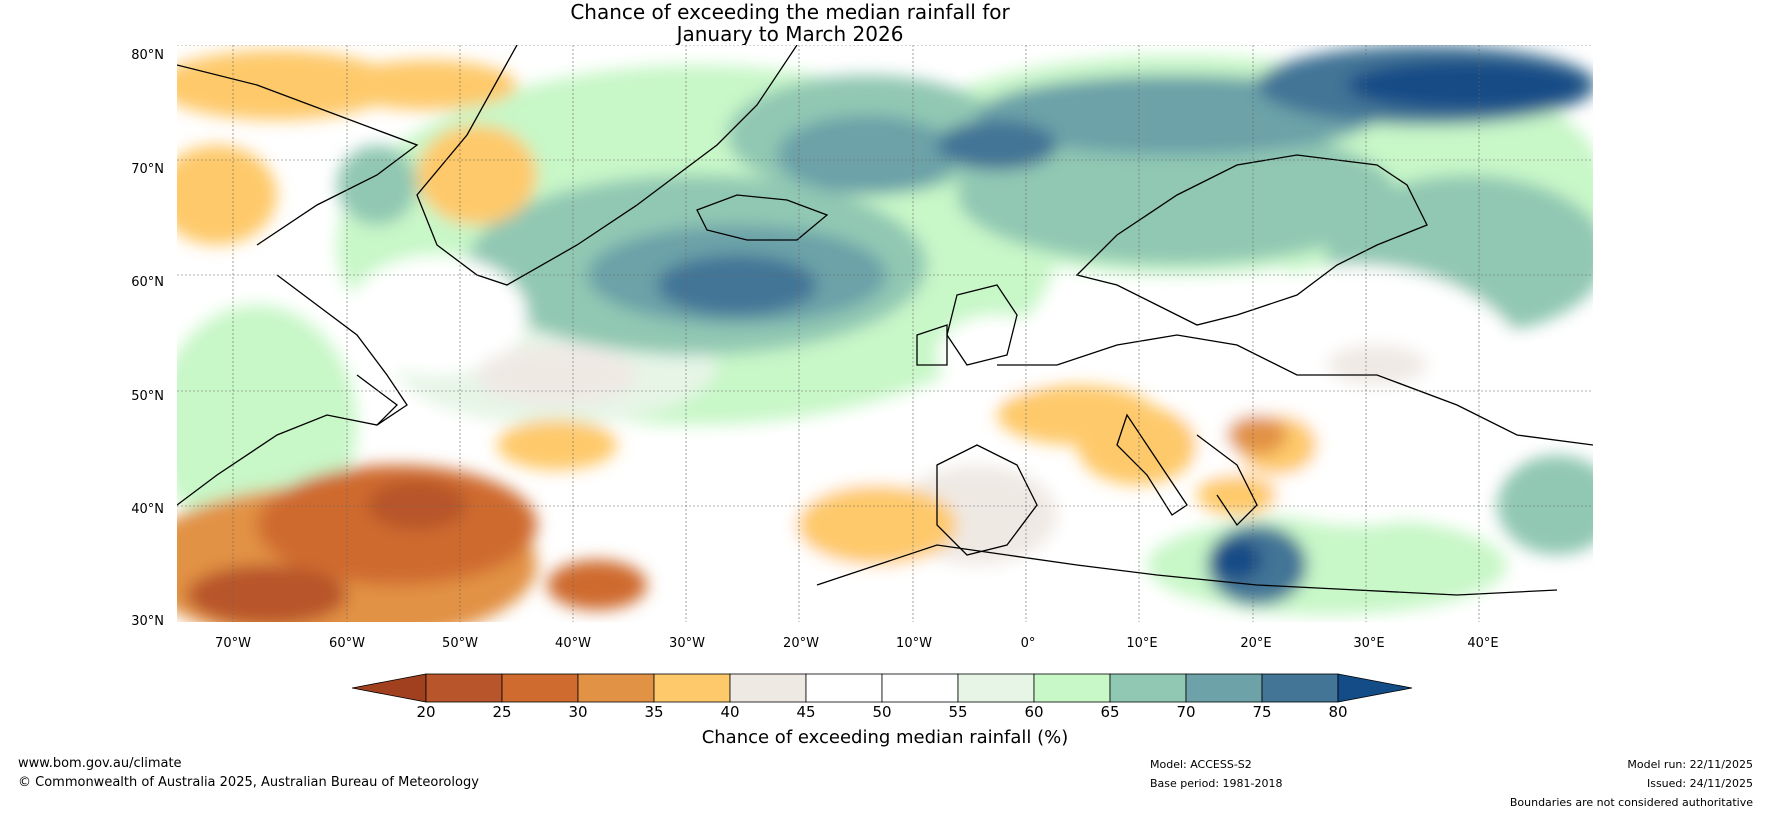 This screenshot has width=1770, height=816. I want to click on footer-url: www.bom.gov.au/climate, so click(100, 763).